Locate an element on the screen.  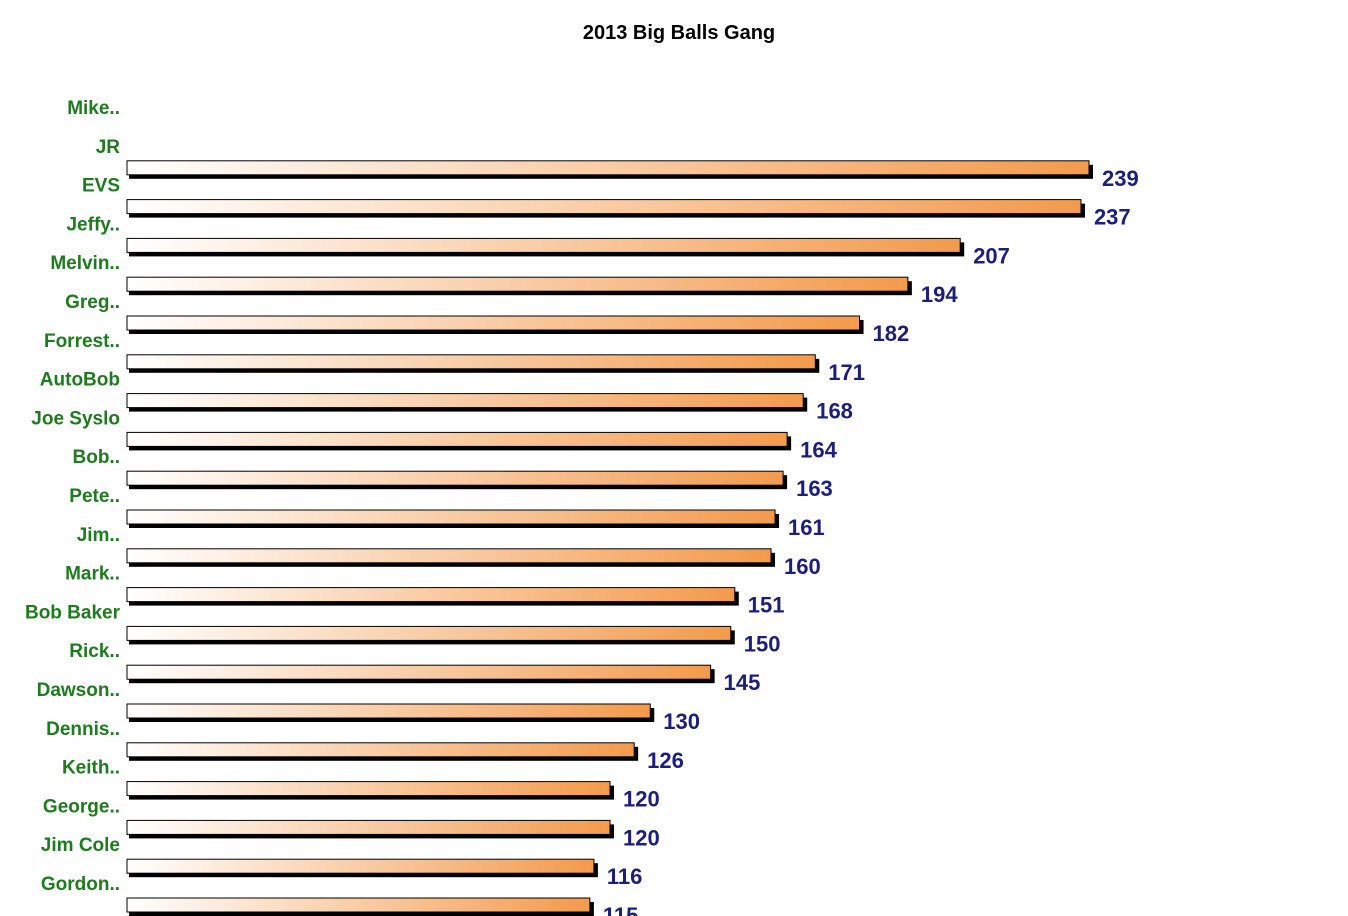
value-label: 207 is located at coordinates (991, 255).